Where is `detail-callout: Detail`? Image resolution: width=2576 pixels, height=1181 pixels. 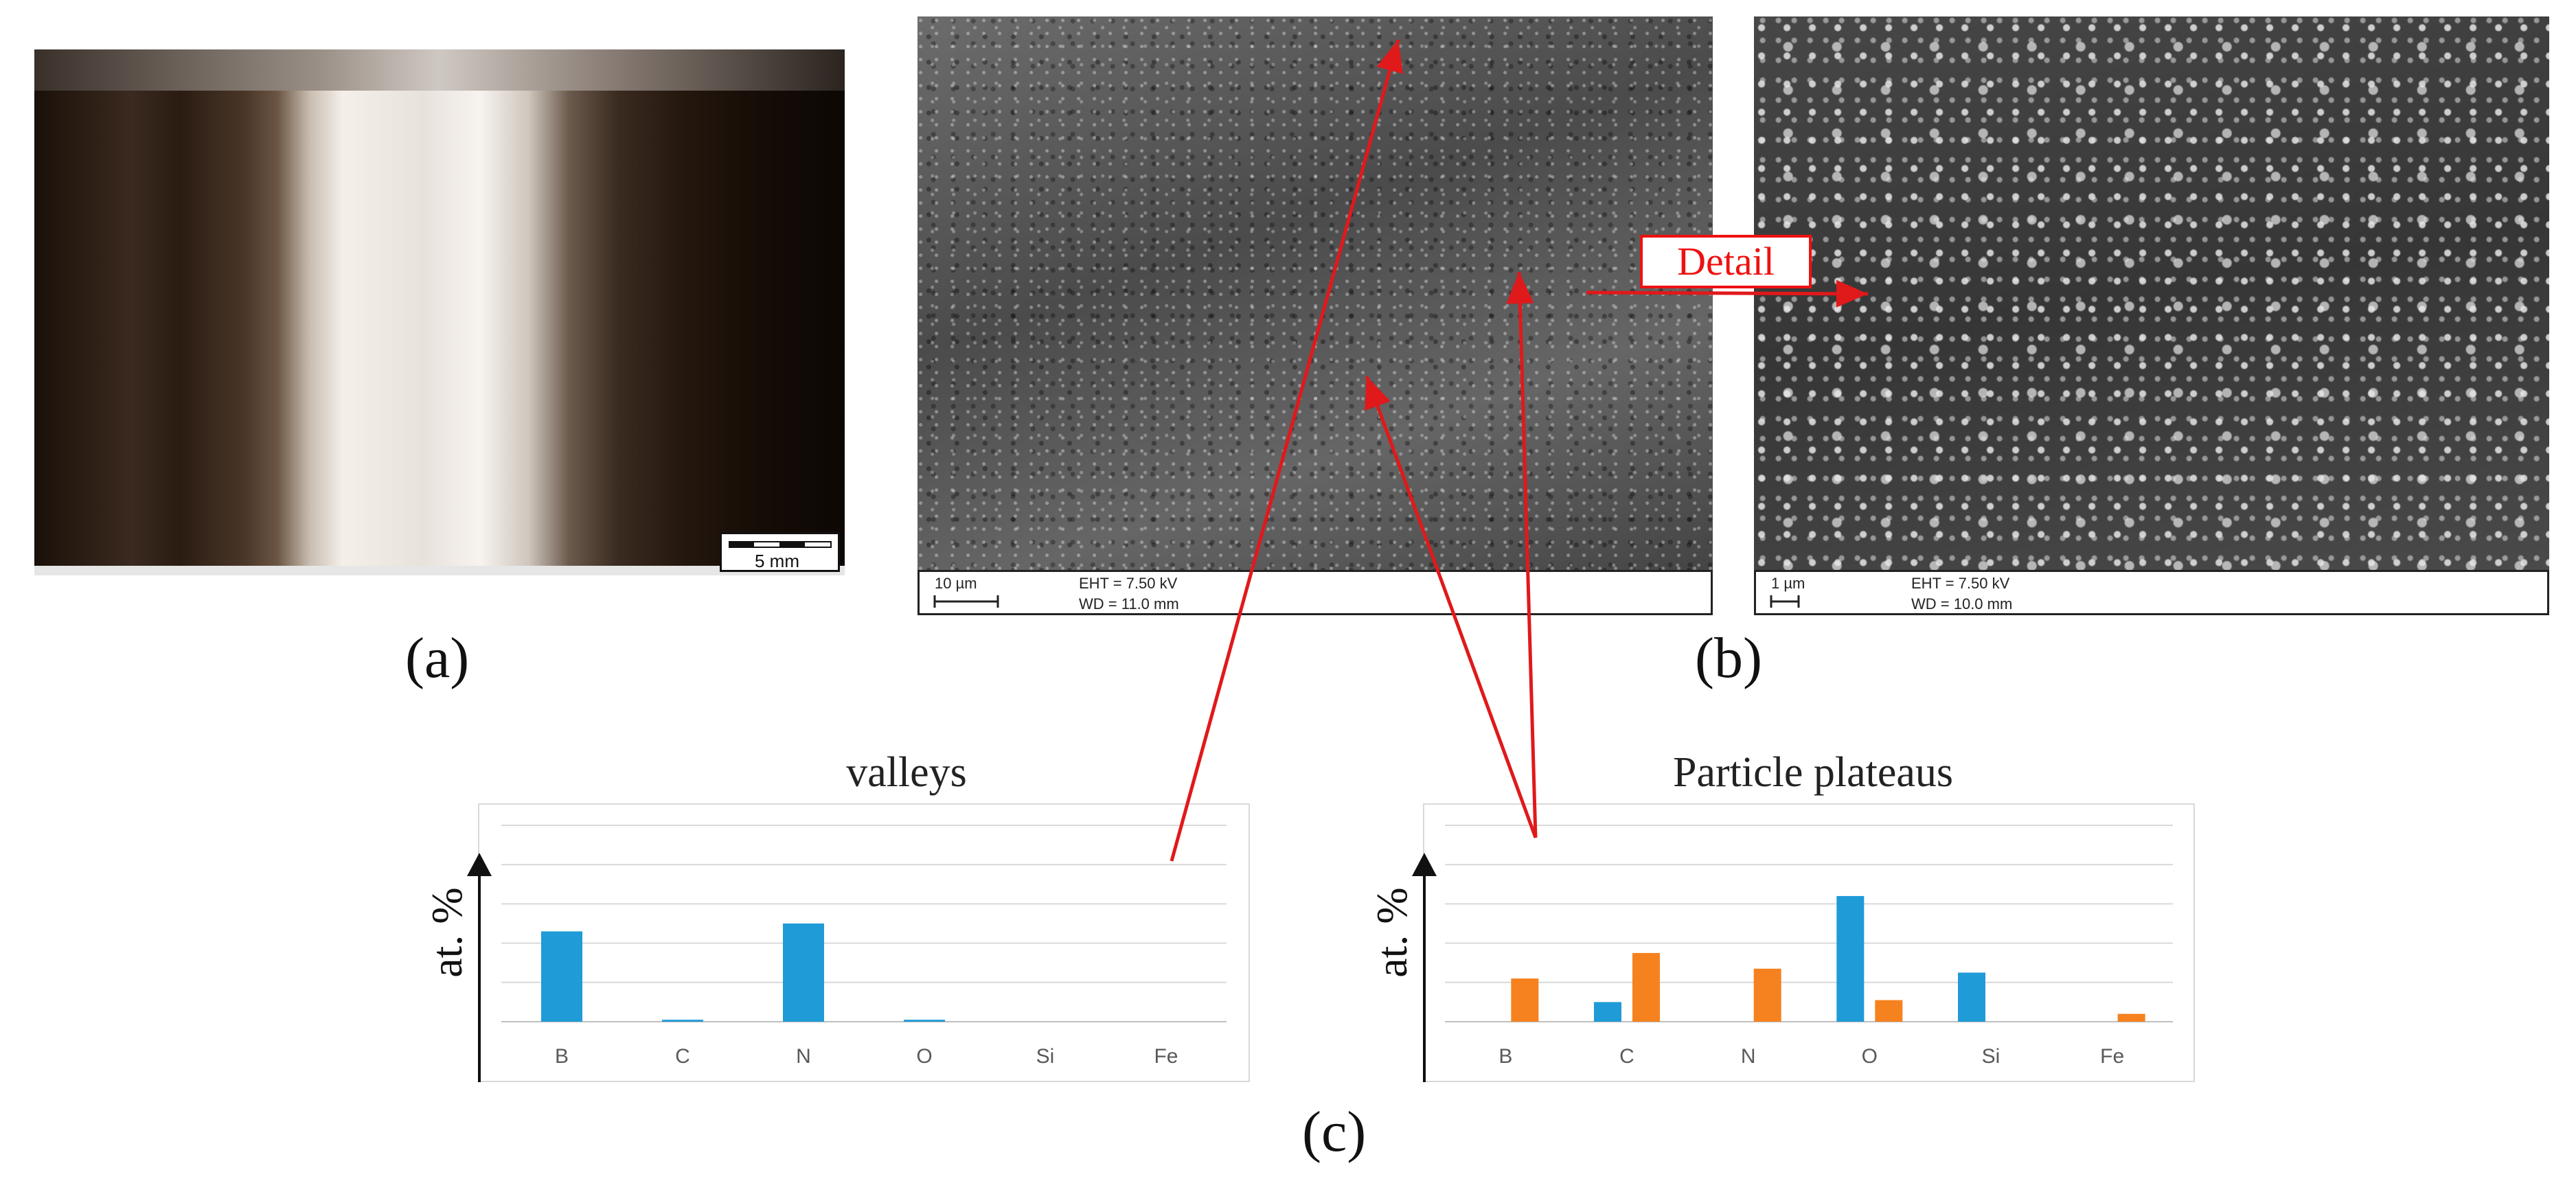 detail-callout: Detail is located at coordinates (1726, 261).